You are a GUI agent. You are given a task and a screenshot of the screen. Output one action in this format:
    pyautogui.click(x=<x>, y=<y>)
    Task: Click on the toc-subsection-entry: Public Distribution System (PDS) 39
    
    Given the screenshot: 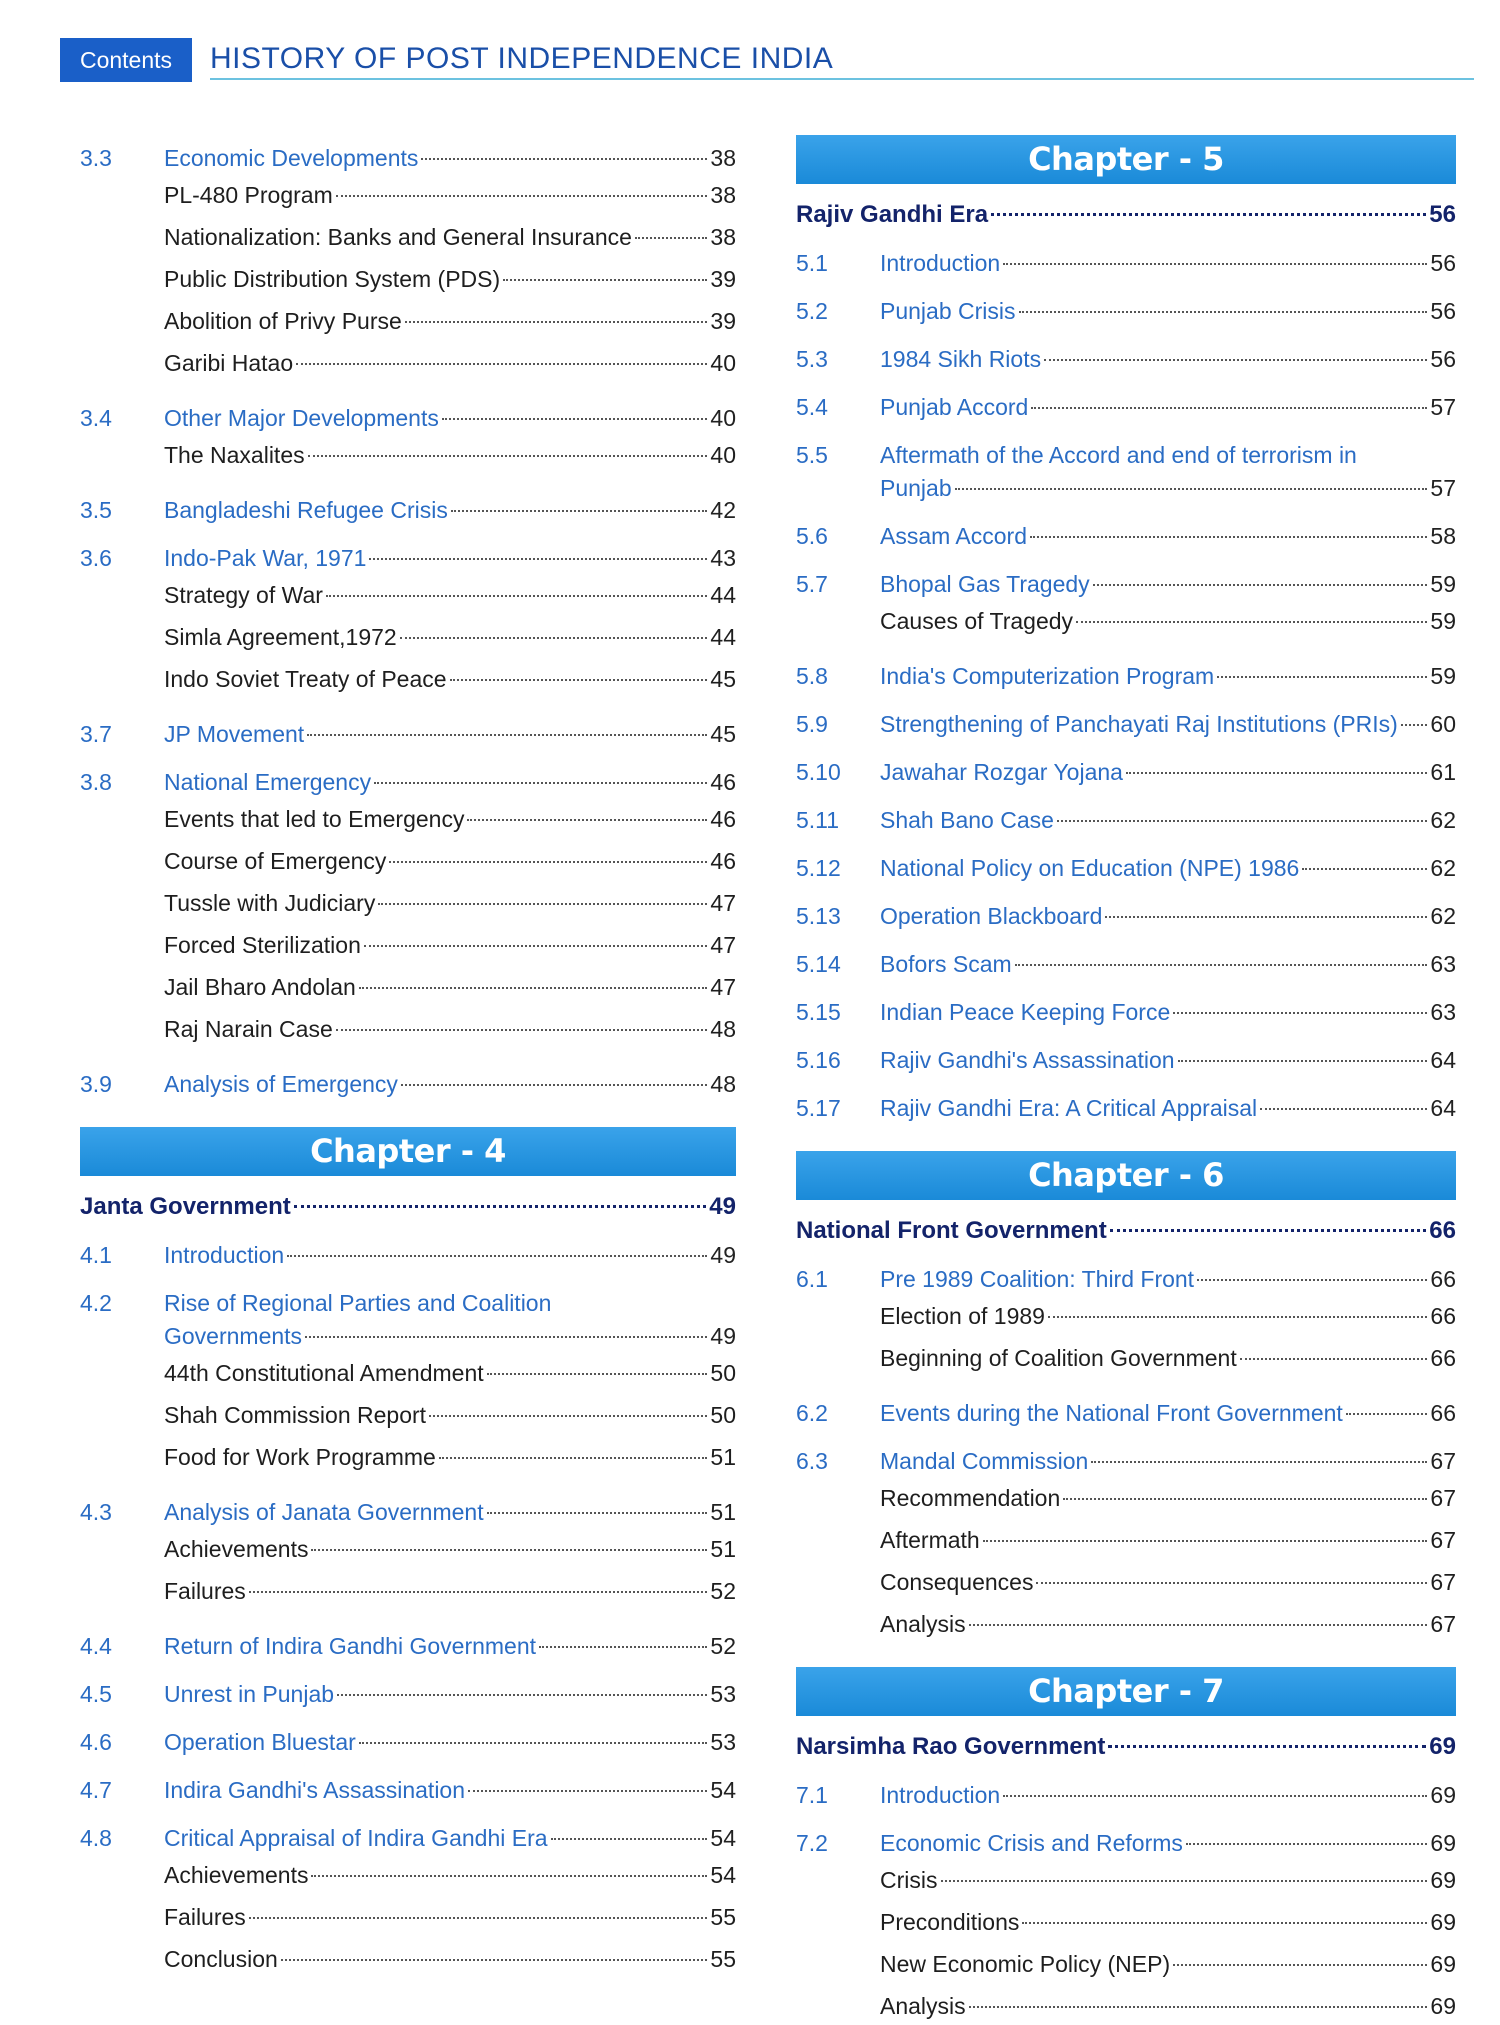 What is the action you would take?
    pyautogui.click(x=408, y=279)
    